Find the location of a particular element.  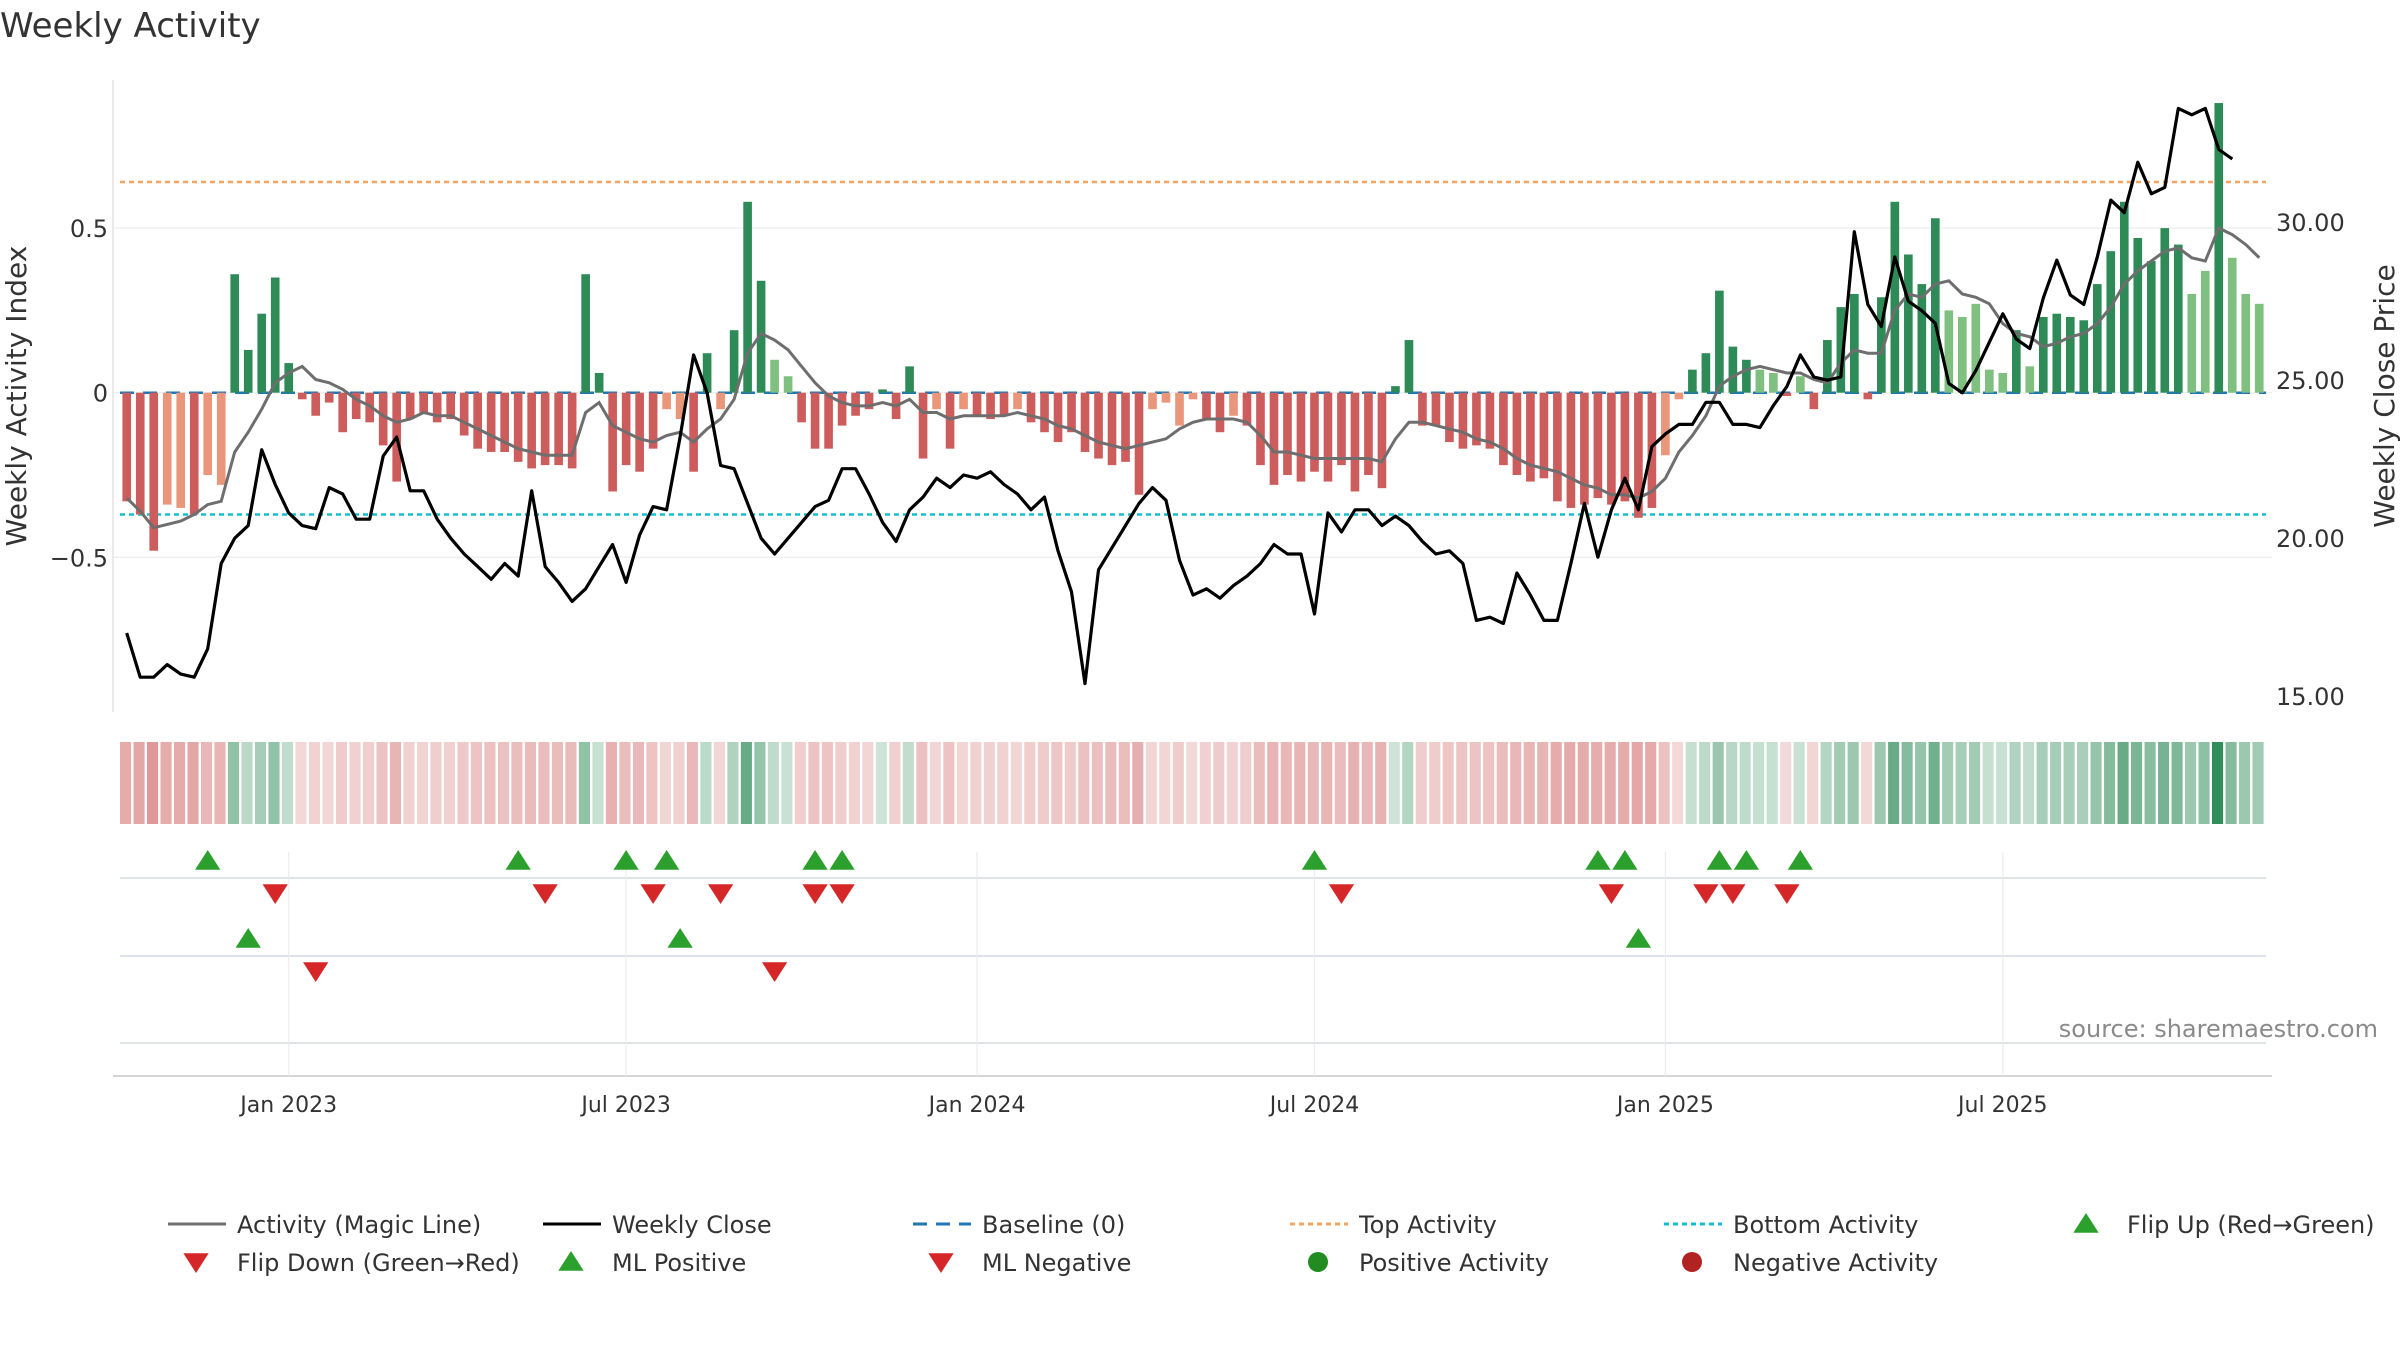

ml-negative-marker is located at coordinates (774, 972).